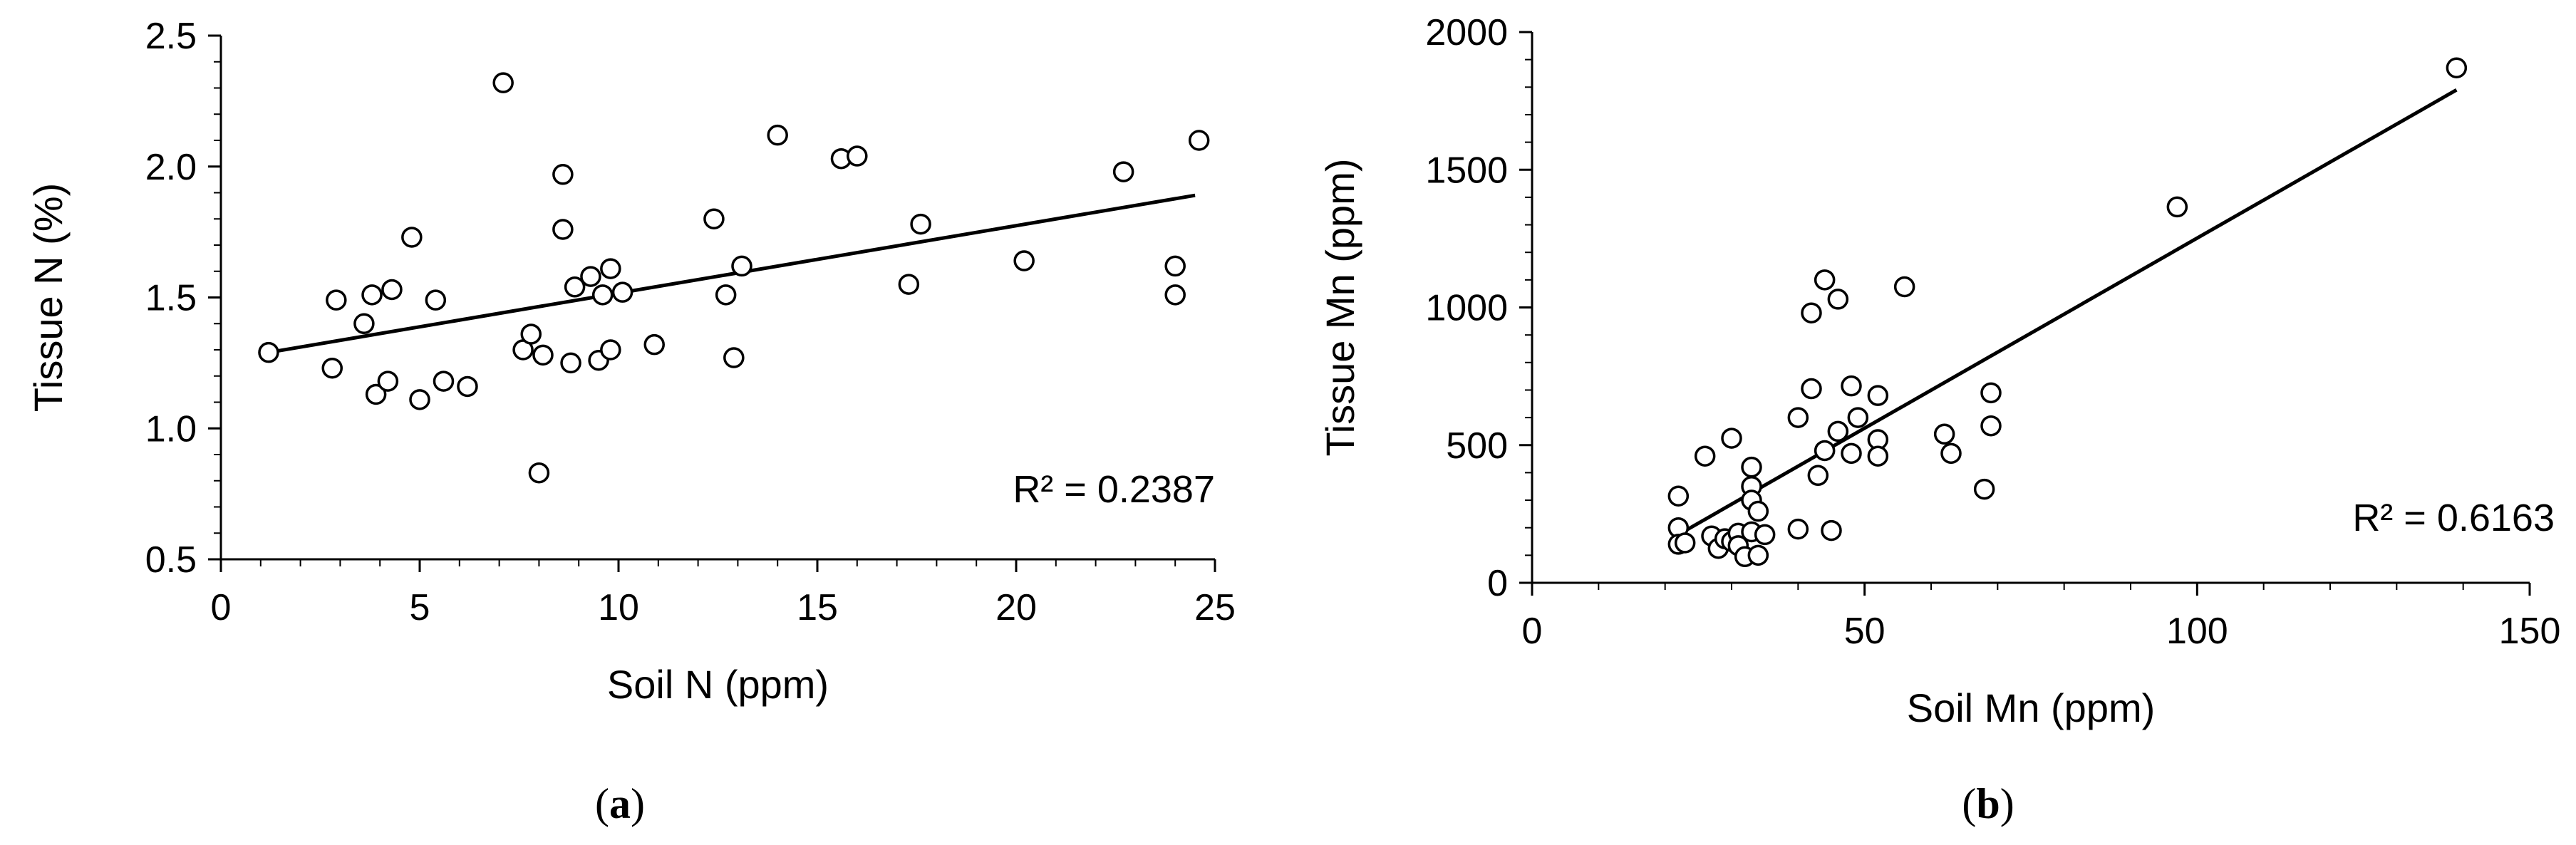 The image size is (2576, 845). What do you see at coordinates (171, 37) in the screenshot?
I see `y-tick-label: 2.5` at bounding box center [171, 37].